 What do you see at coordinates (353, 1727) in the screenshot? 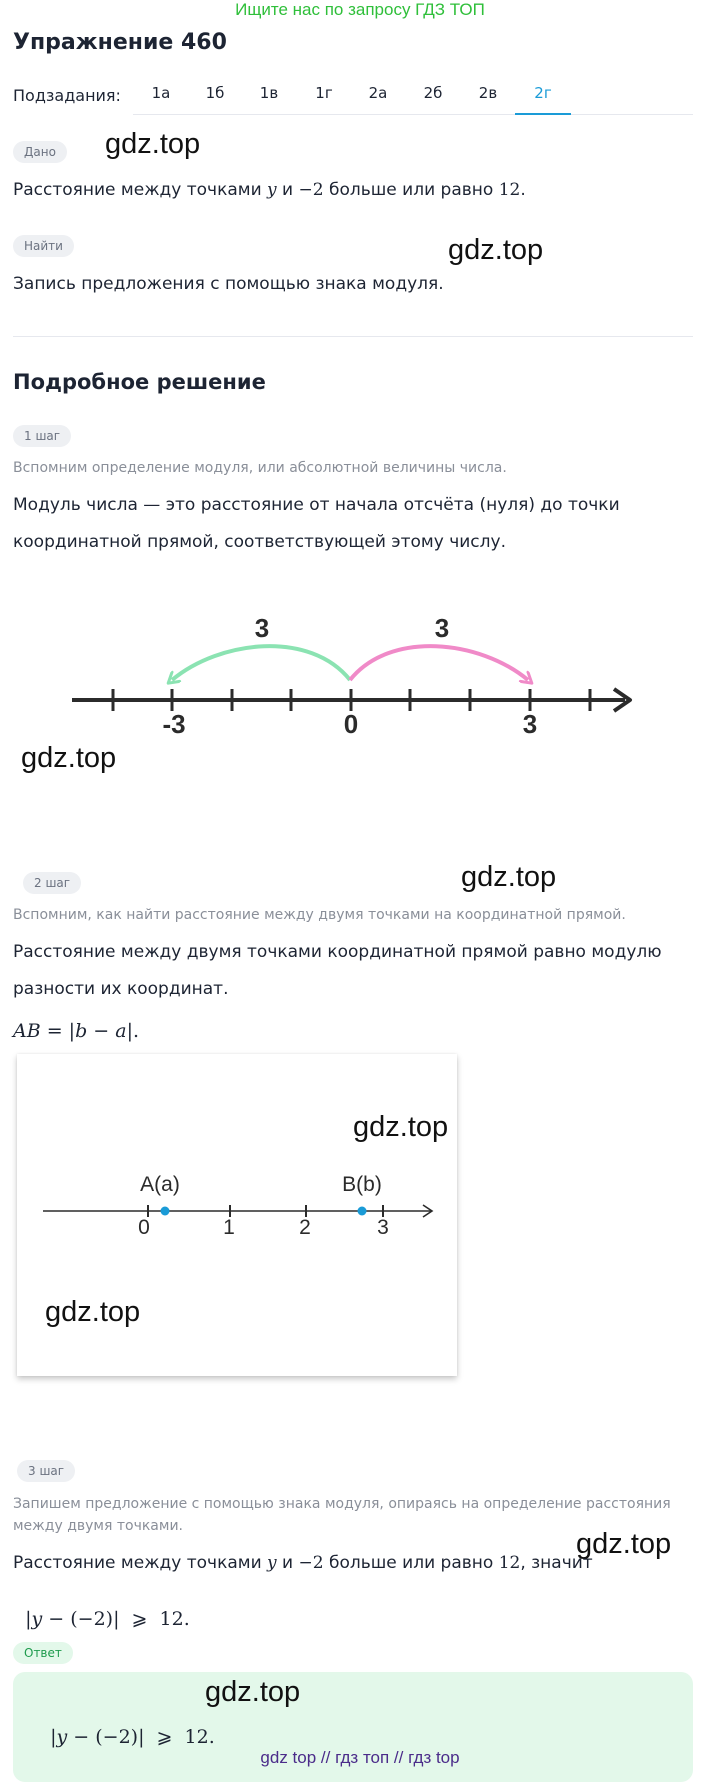
I see `answer-box` at bounding box center [353, 1727].